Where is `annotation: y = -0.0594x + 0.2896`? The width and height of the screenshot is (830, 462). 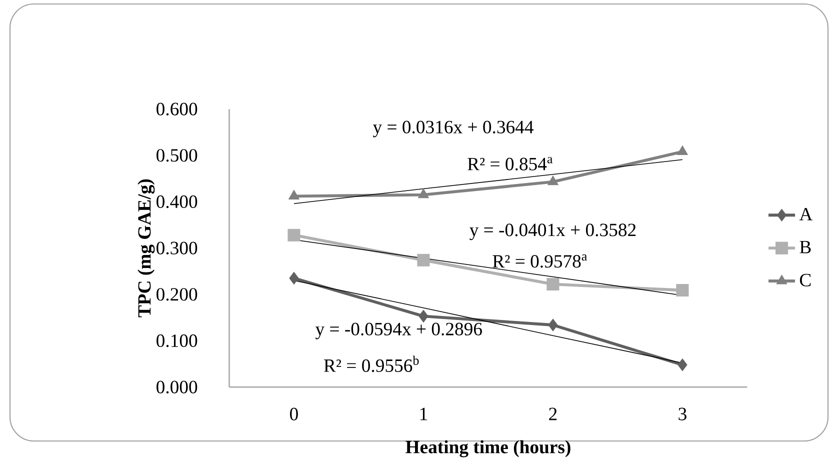 annotation: y = -0.0594x + 0.2896 is located at coordinates (398, 331).